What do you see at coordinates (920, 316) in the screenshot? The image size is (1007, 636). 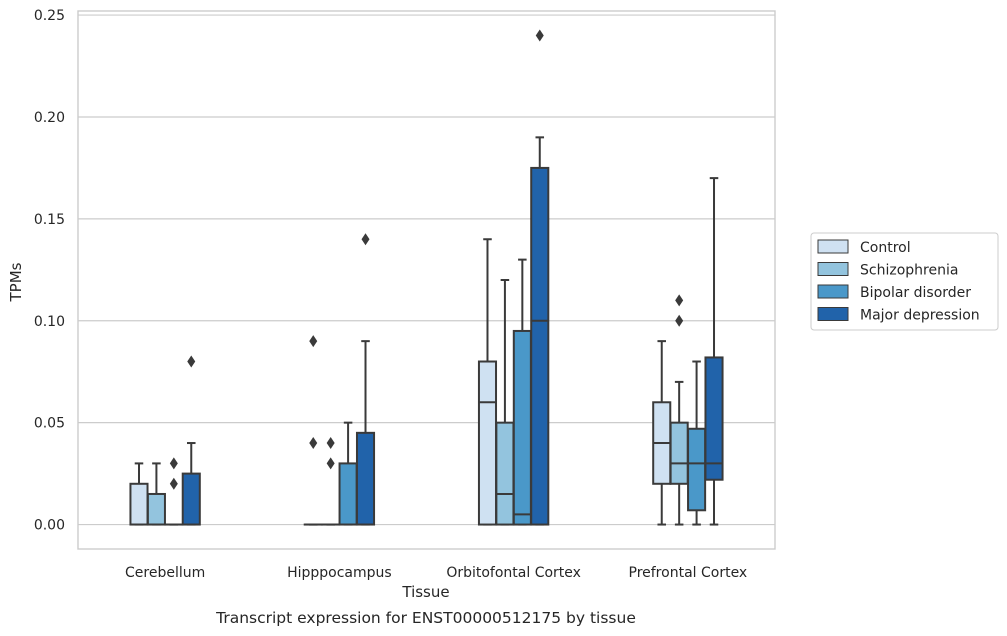 I see `legend-label: Major depression` at bounding box center [920, 316].